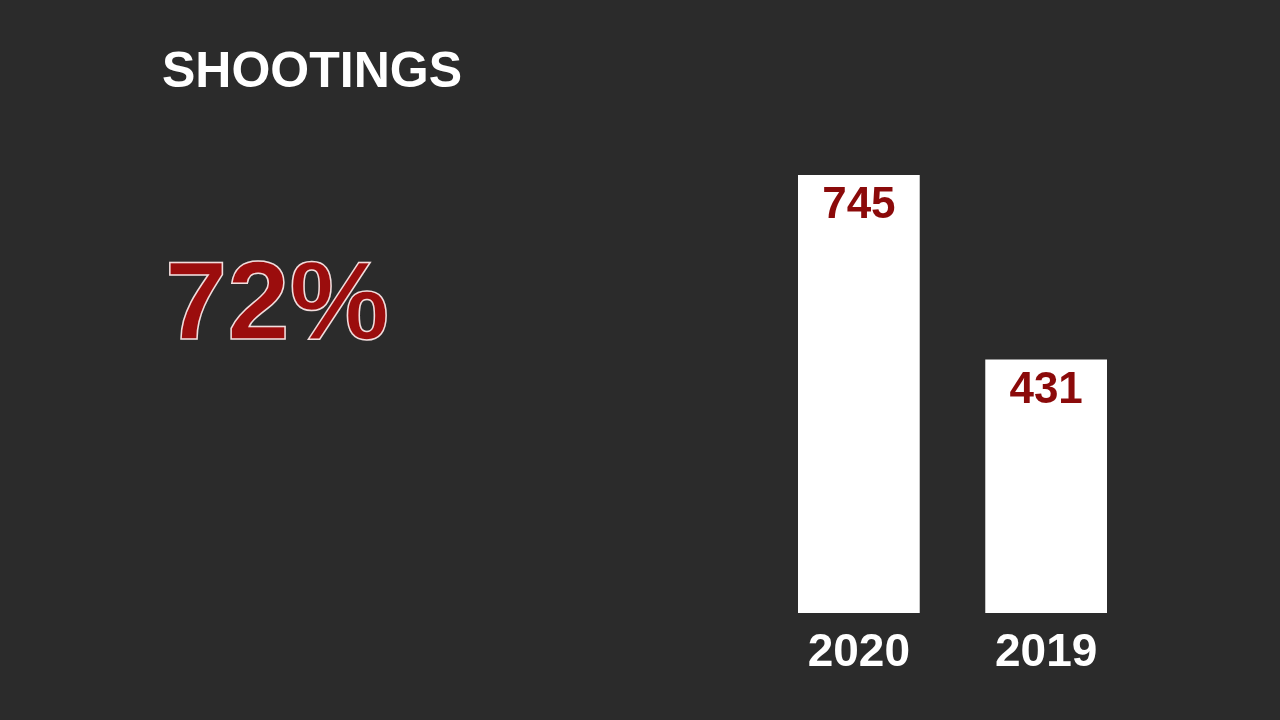 The height and width of the screenshot is (720, 1280). Describe the element at coordinates (1046, 650) in the screenshot. I see `x-tick-label: 2019` at that location.